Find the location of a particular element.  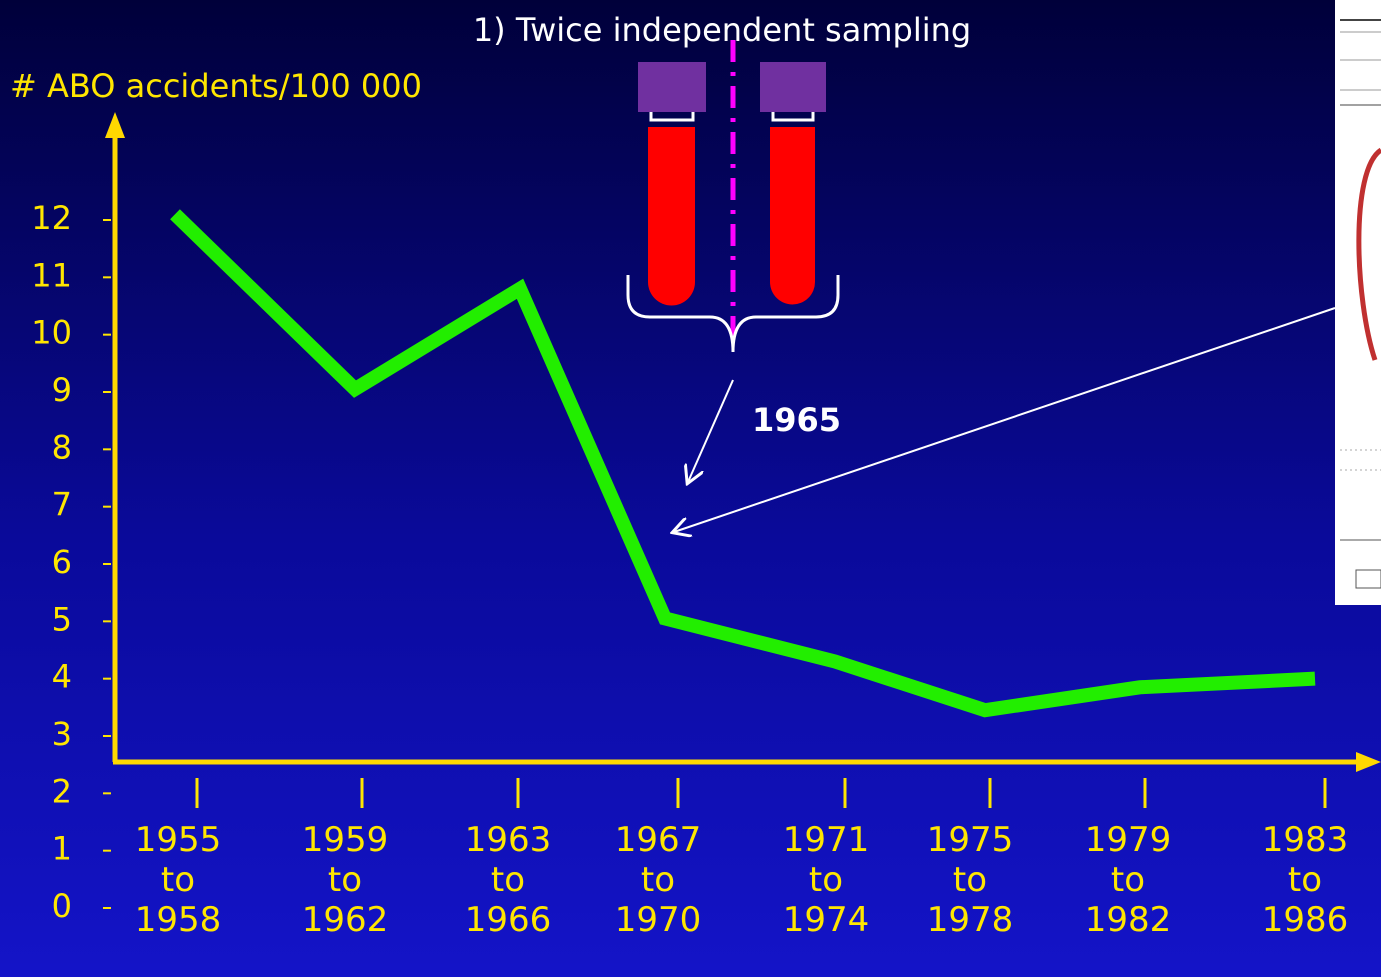

y-tick-label: 11 is located at coordinates (51, 275).